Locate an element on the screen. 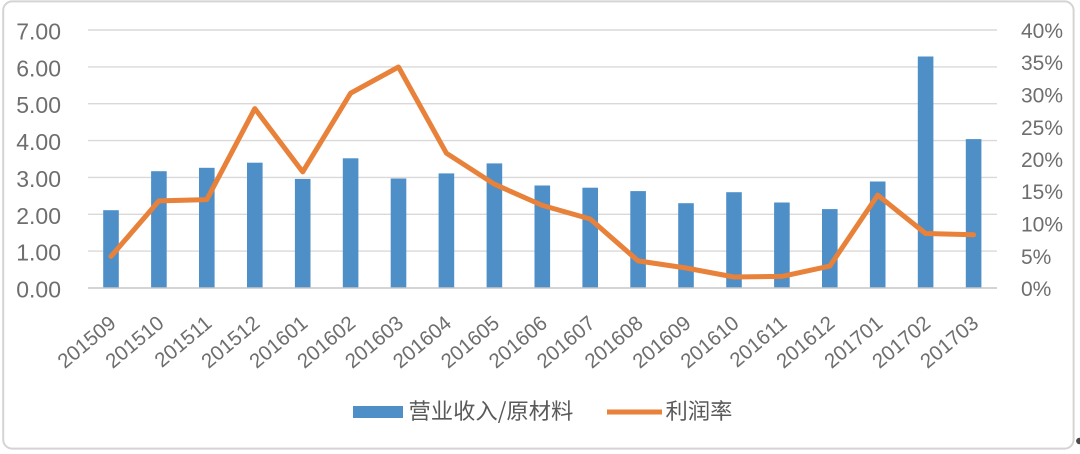 This screenshot has width=1080, height=454. svg-text: 40% is located at coordinates (1042, 31).